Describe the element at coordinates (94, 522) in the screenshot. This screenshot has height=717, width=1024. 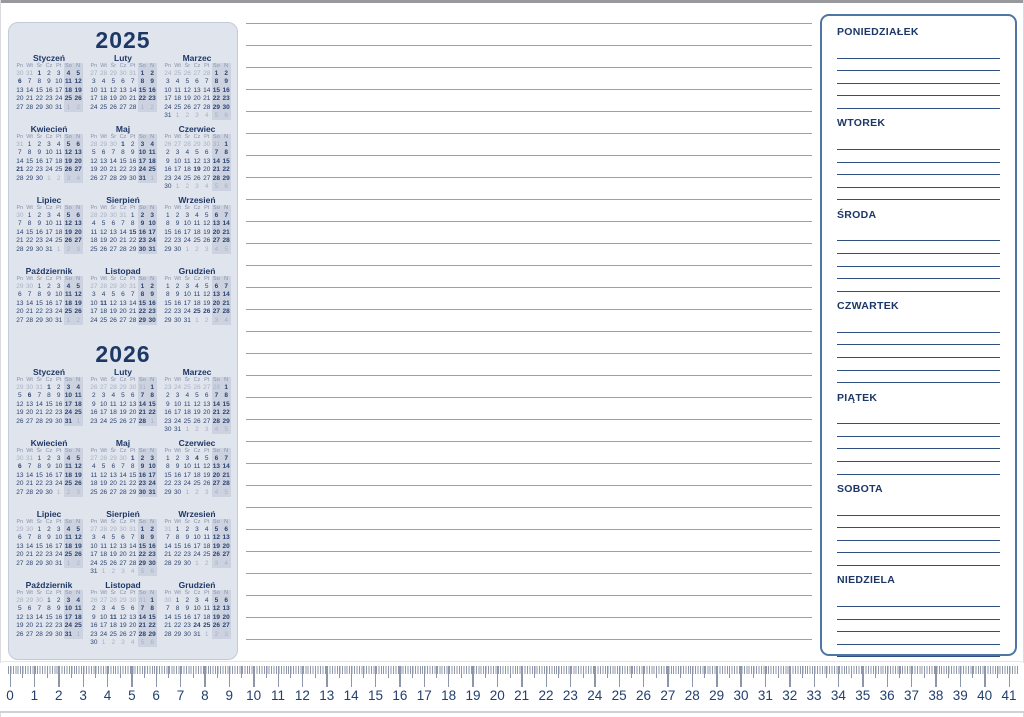
I see `weekday-header-cell: Pn` at that location.